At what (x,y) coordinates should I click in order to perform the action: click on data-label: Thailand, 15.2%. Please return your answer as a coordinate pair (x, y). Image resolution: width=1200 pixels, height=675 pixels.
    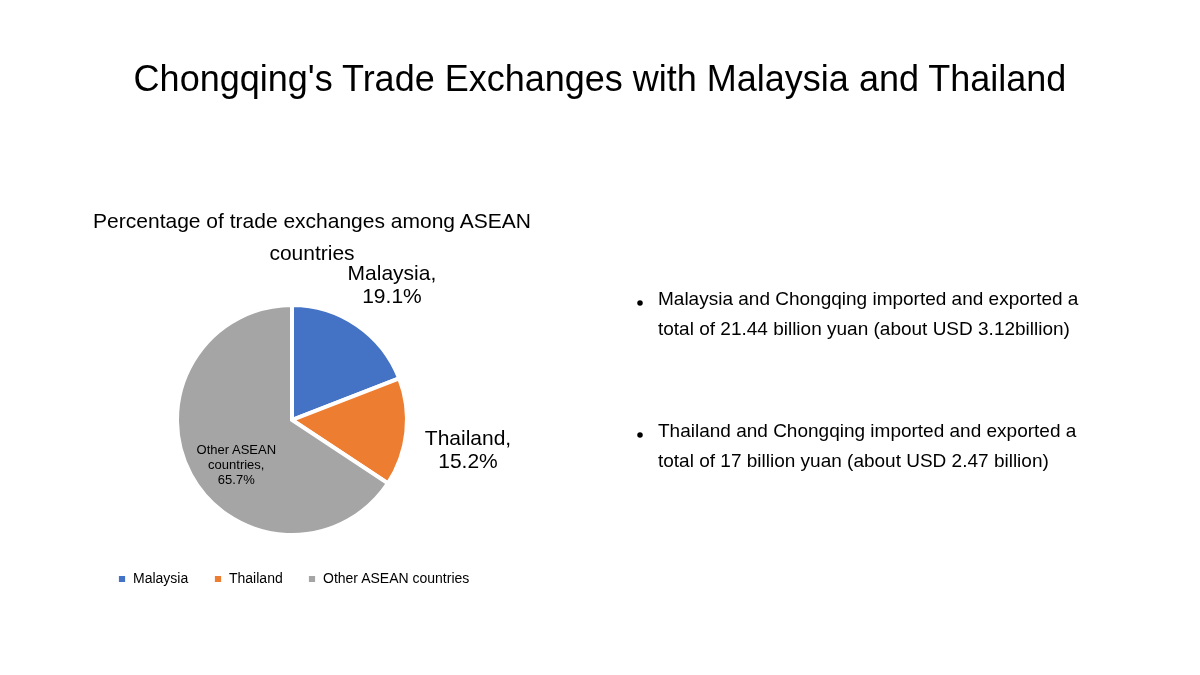
    Looking at the image, I should click on (468, 448).